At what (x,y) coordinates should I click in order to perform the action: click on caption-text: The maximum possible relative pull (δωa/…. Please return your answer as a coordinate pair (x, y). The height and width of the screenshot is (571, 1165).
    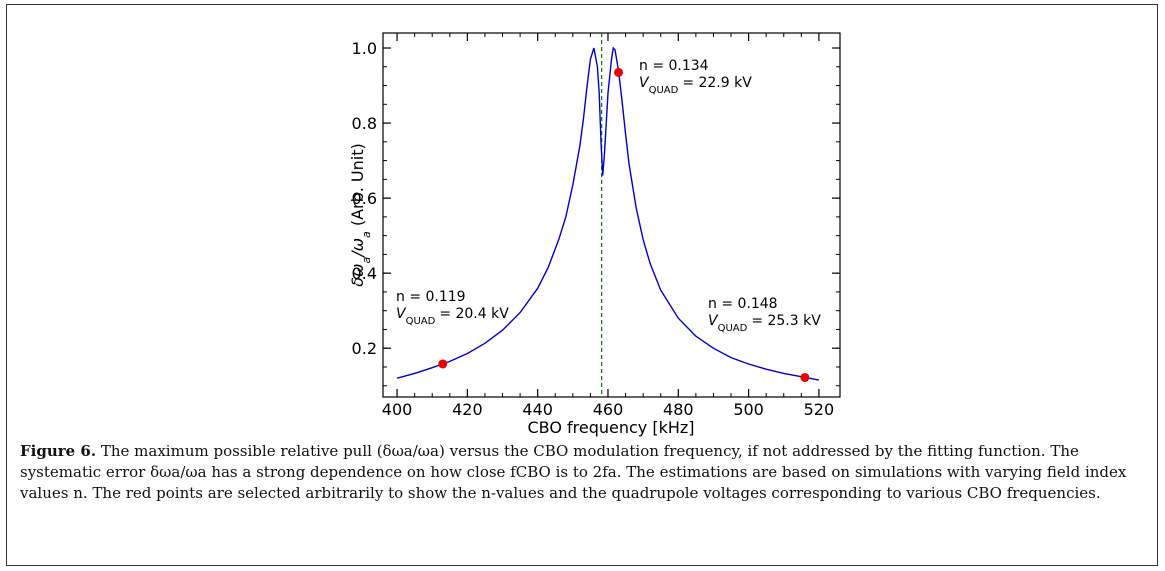
    Looking at the image, I should click on (573, 472).